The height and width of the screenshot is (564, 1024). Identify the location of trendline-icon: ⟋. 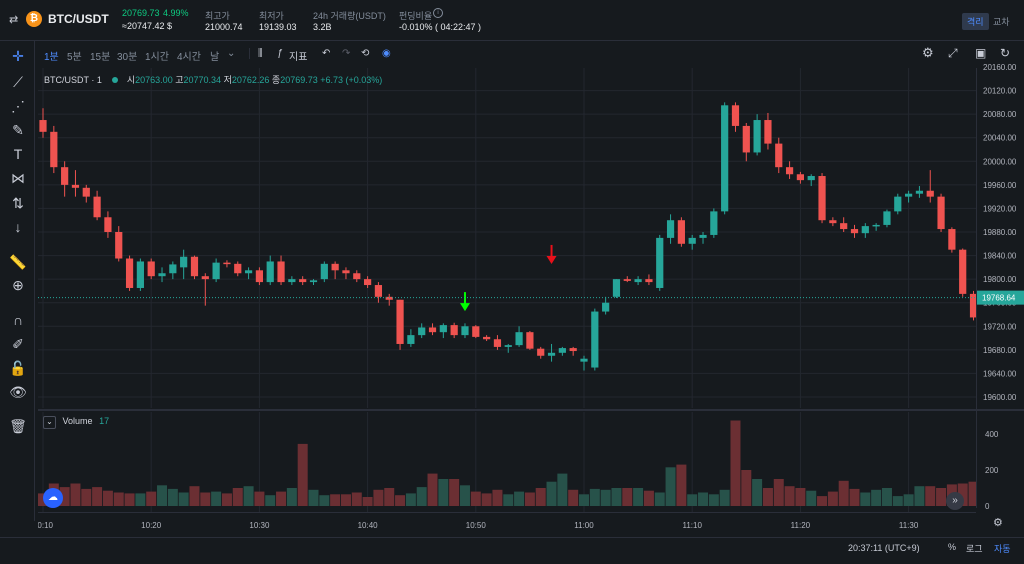
(18, 82).